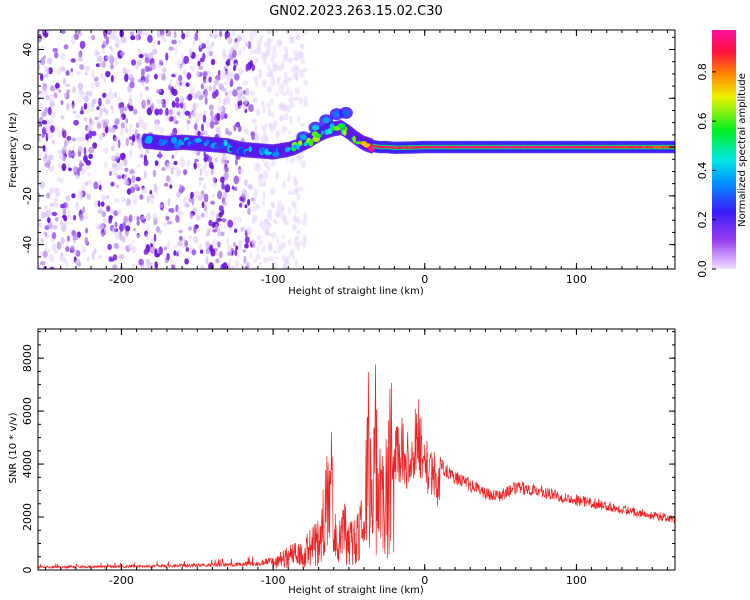 The image size is (750, 600). I want to click on colorbar-ticks: 0.0 0.2 0.4 0.6 0.8, so click(706, 170).